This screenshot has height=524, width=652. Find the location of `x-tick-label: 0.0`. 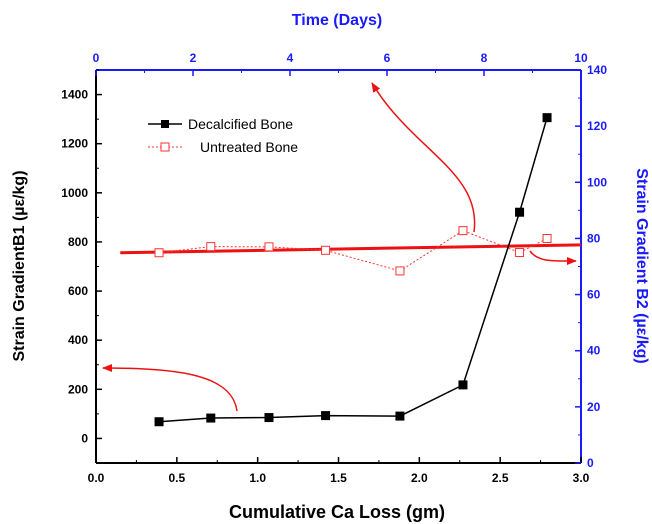

x-tick-label: 0.0 is located at coordinates (96, 478).